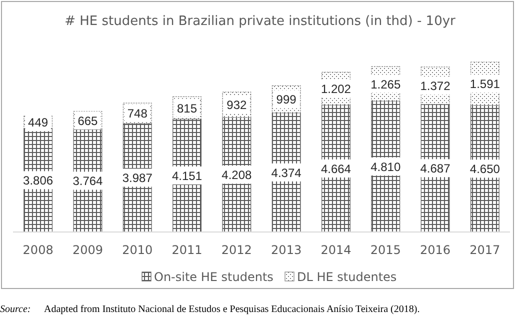  What do you see at coordinates (485, 84) in the screenshot?
I see `data-label: 1.591` at bounding box center [485, 84].